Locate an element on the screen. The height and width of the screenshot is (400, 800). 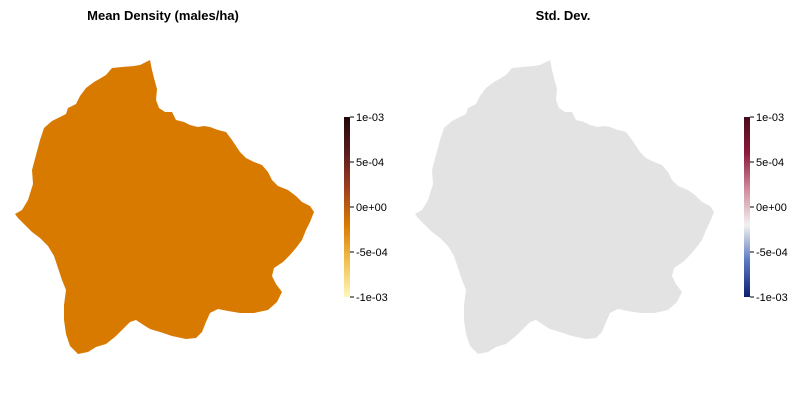
colorbar-std-dev: 1e-03 5e-04 0e+00 -5e-04 -1e-03 is located at coordinates (766, 208).